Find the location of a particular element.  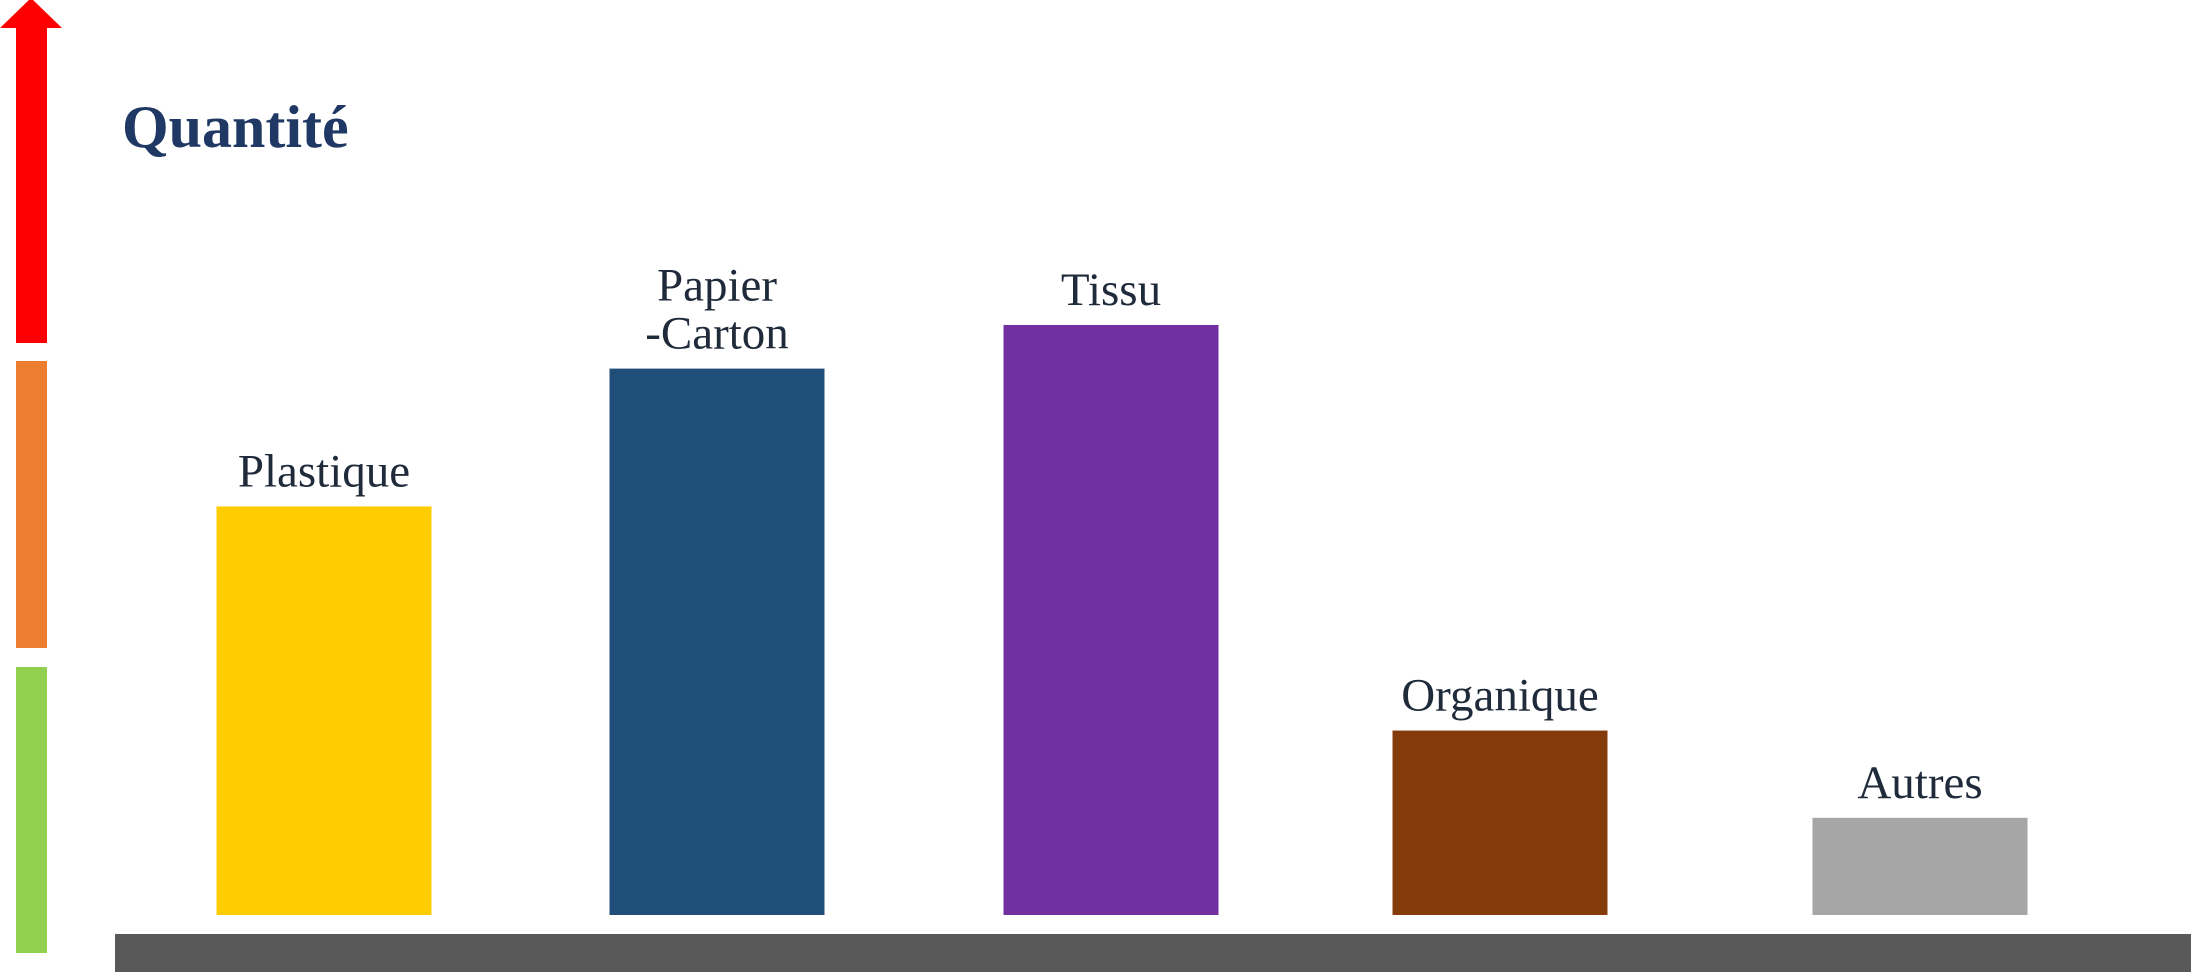

bar-label-2: Papier -Carton is located at coordinates (717, 310).